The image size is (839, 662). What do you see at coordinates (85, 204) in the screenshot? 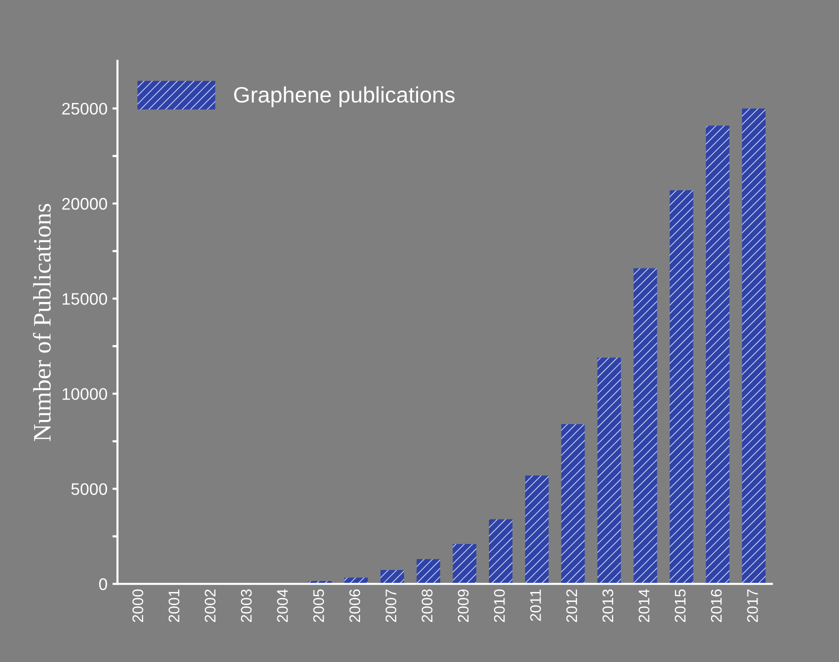
I see `y-tick-label: 20000` at bounding box center [85, 204].